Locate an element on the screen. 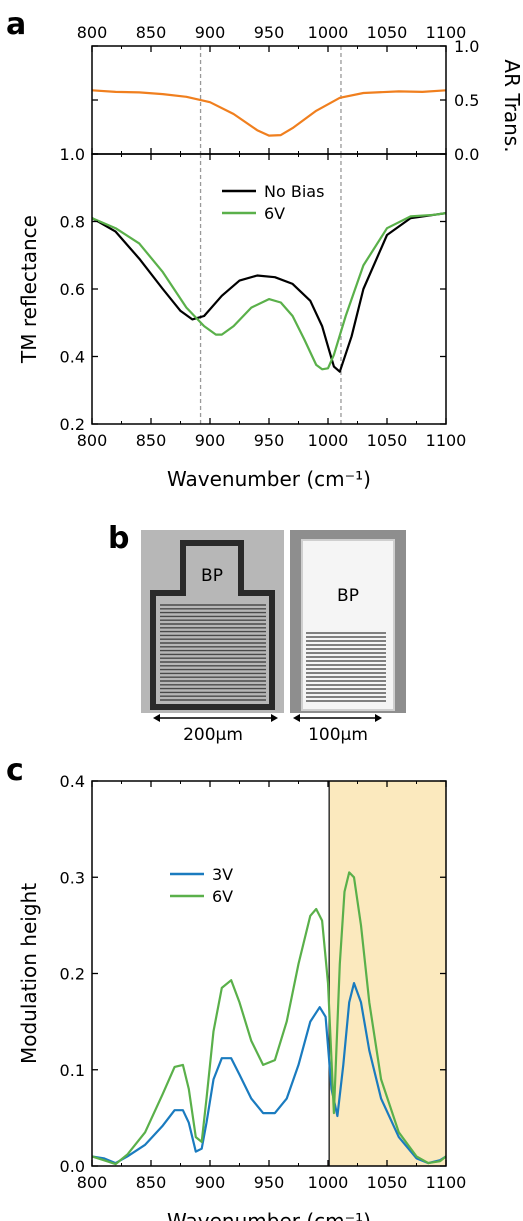 This screenshot has height=1221, width=523. series-line-no-bias is located at coordinates (269, 292).